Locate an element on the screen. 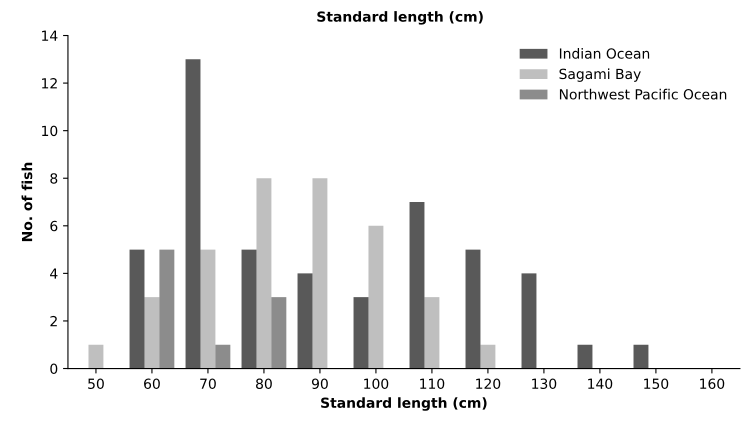  x-tick-label: 160 is located at coordinates (712, 383).